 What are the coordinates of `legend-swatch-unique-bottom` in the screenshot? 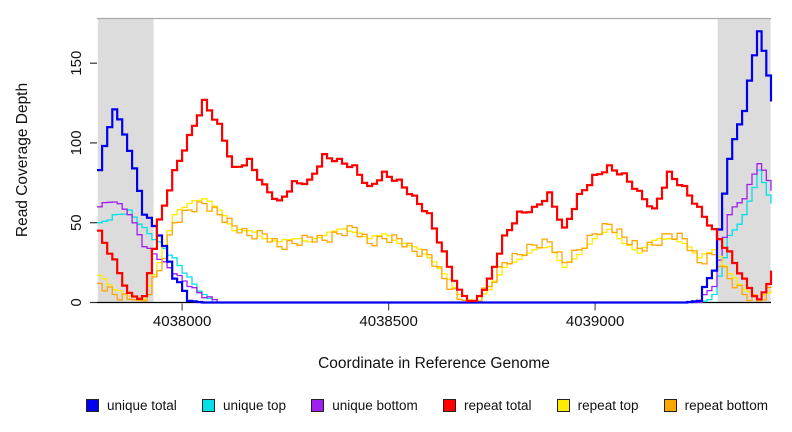 It's located at (318, 405).